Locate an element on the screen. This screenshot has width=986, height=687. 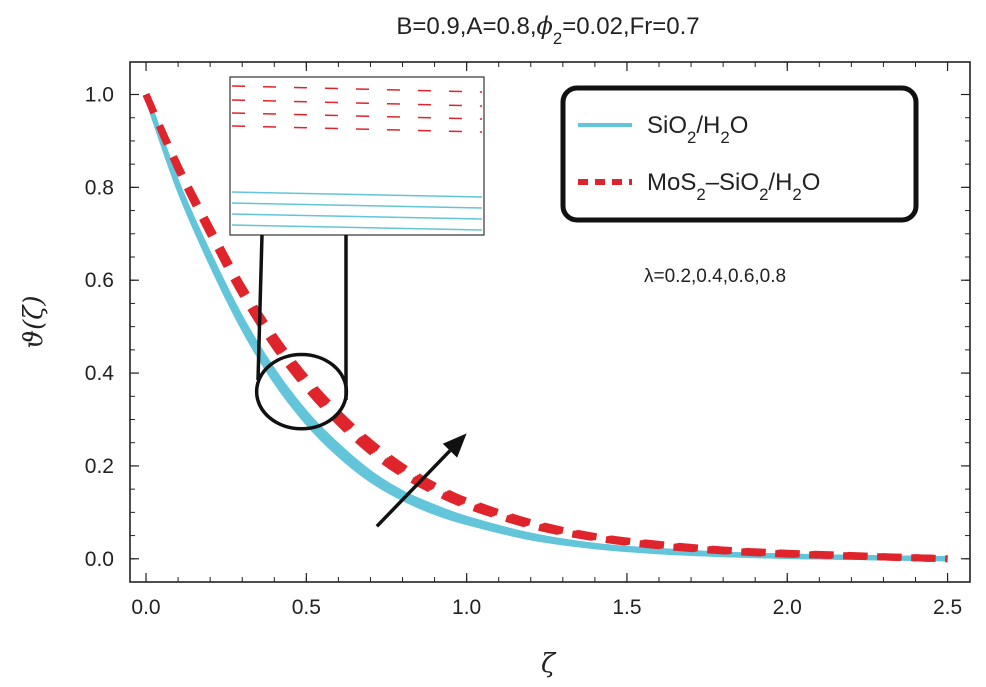
y-axis-label: ϑ(ζ) is located at coordinates (34, 322).